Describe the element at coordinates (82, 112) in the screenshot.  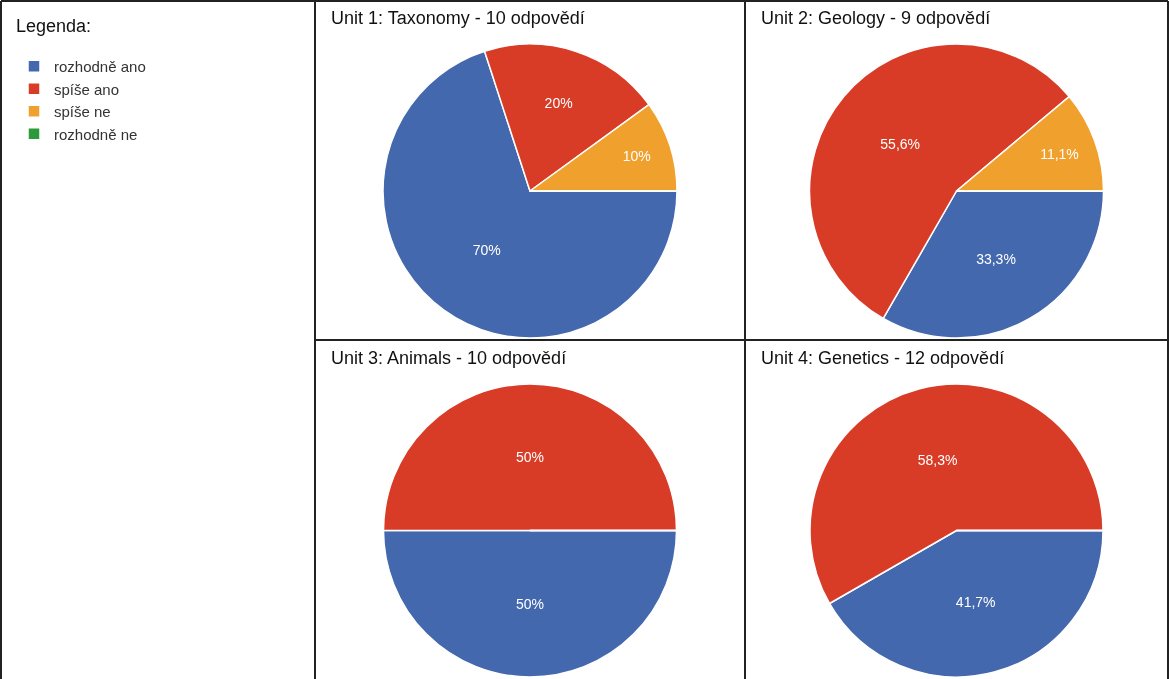
I see `legend-label: spíše ne` at that location.